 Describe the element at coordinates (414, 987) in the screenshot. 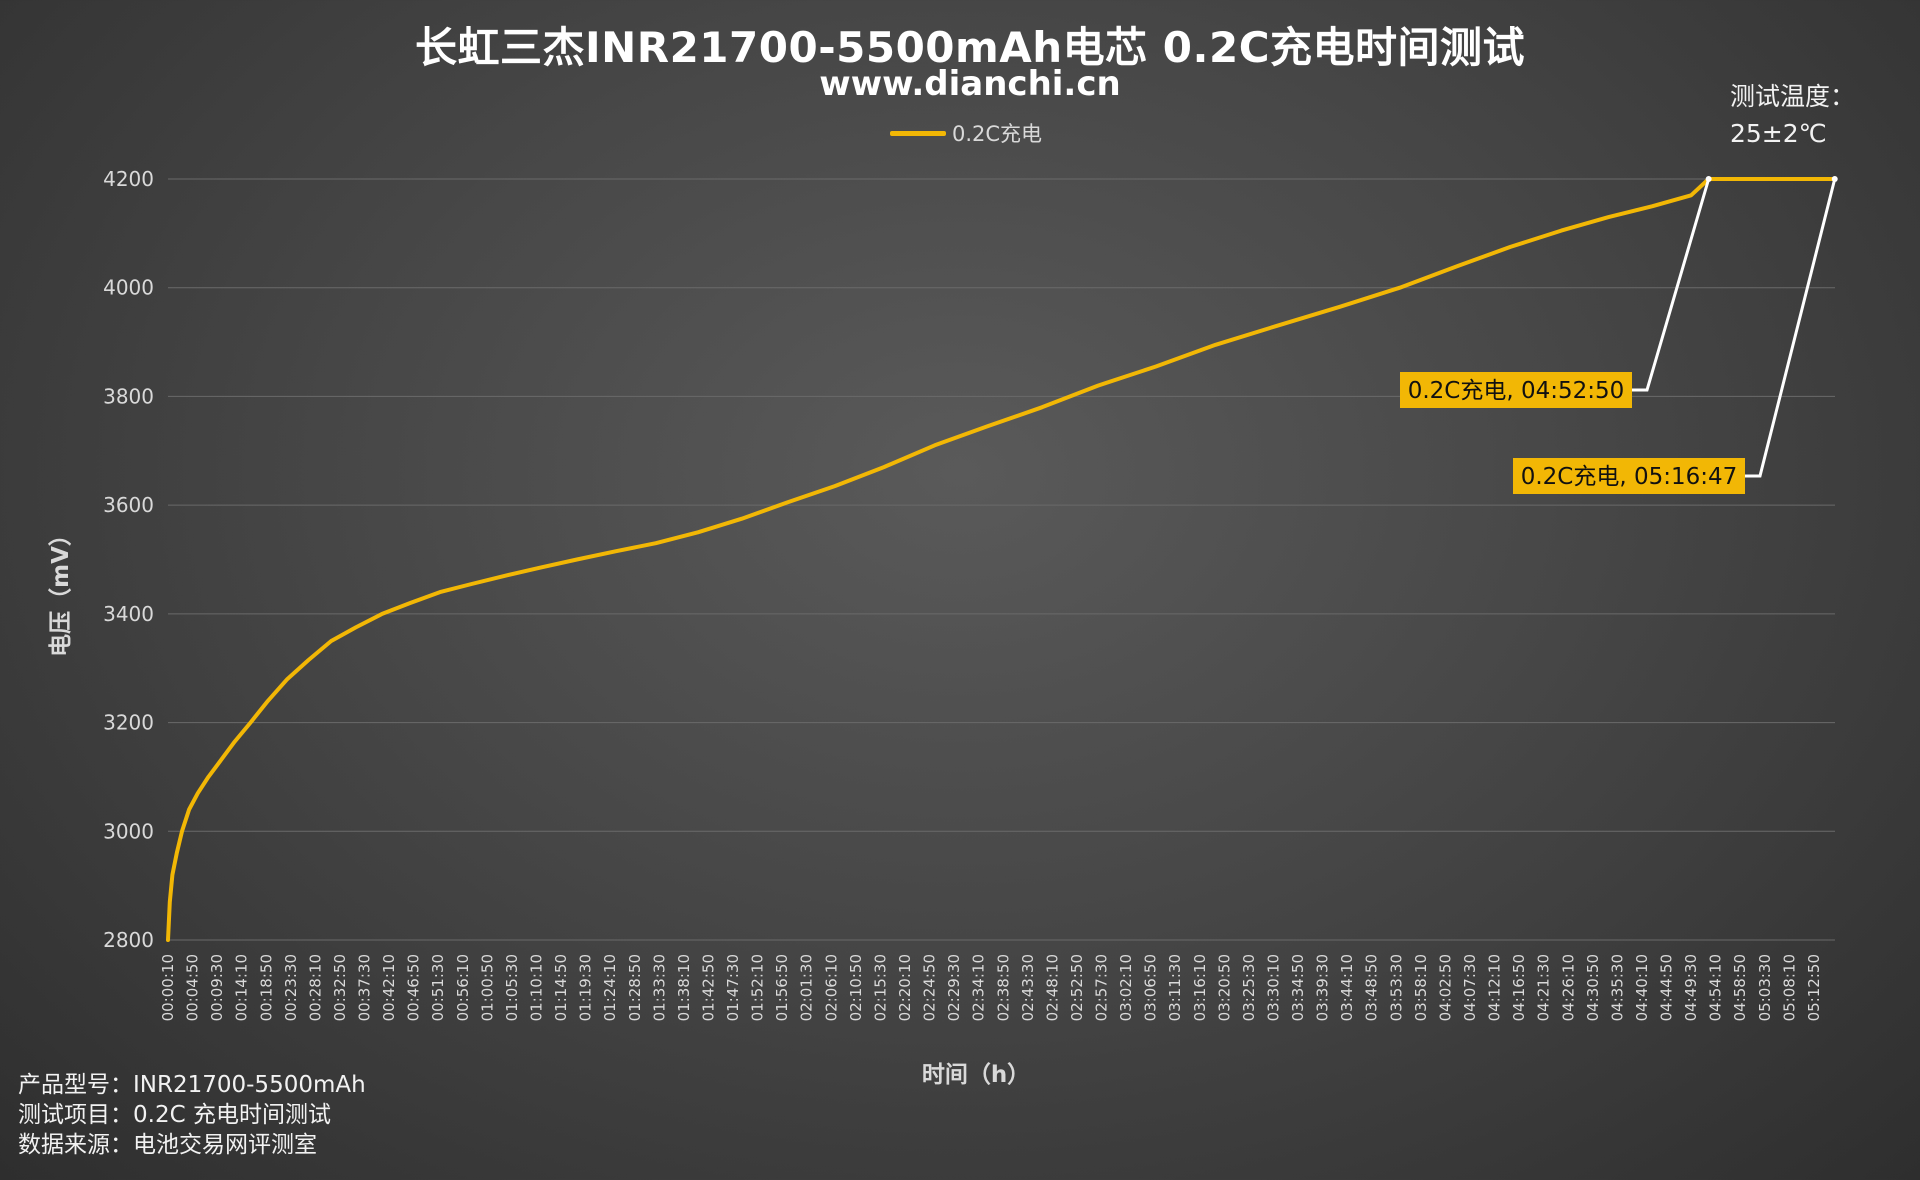

I see `x-tick-label: 00:46:50` at that location.